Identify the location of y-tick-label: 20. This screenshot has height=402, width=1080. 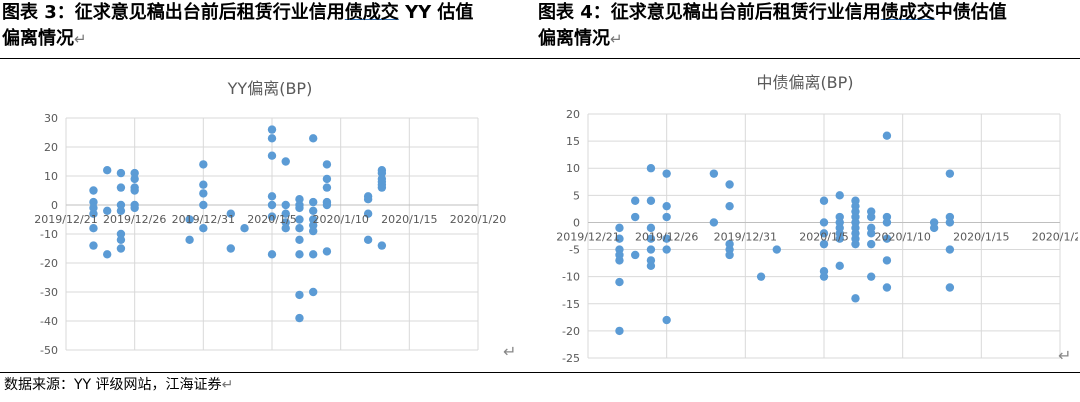
(573, 114).